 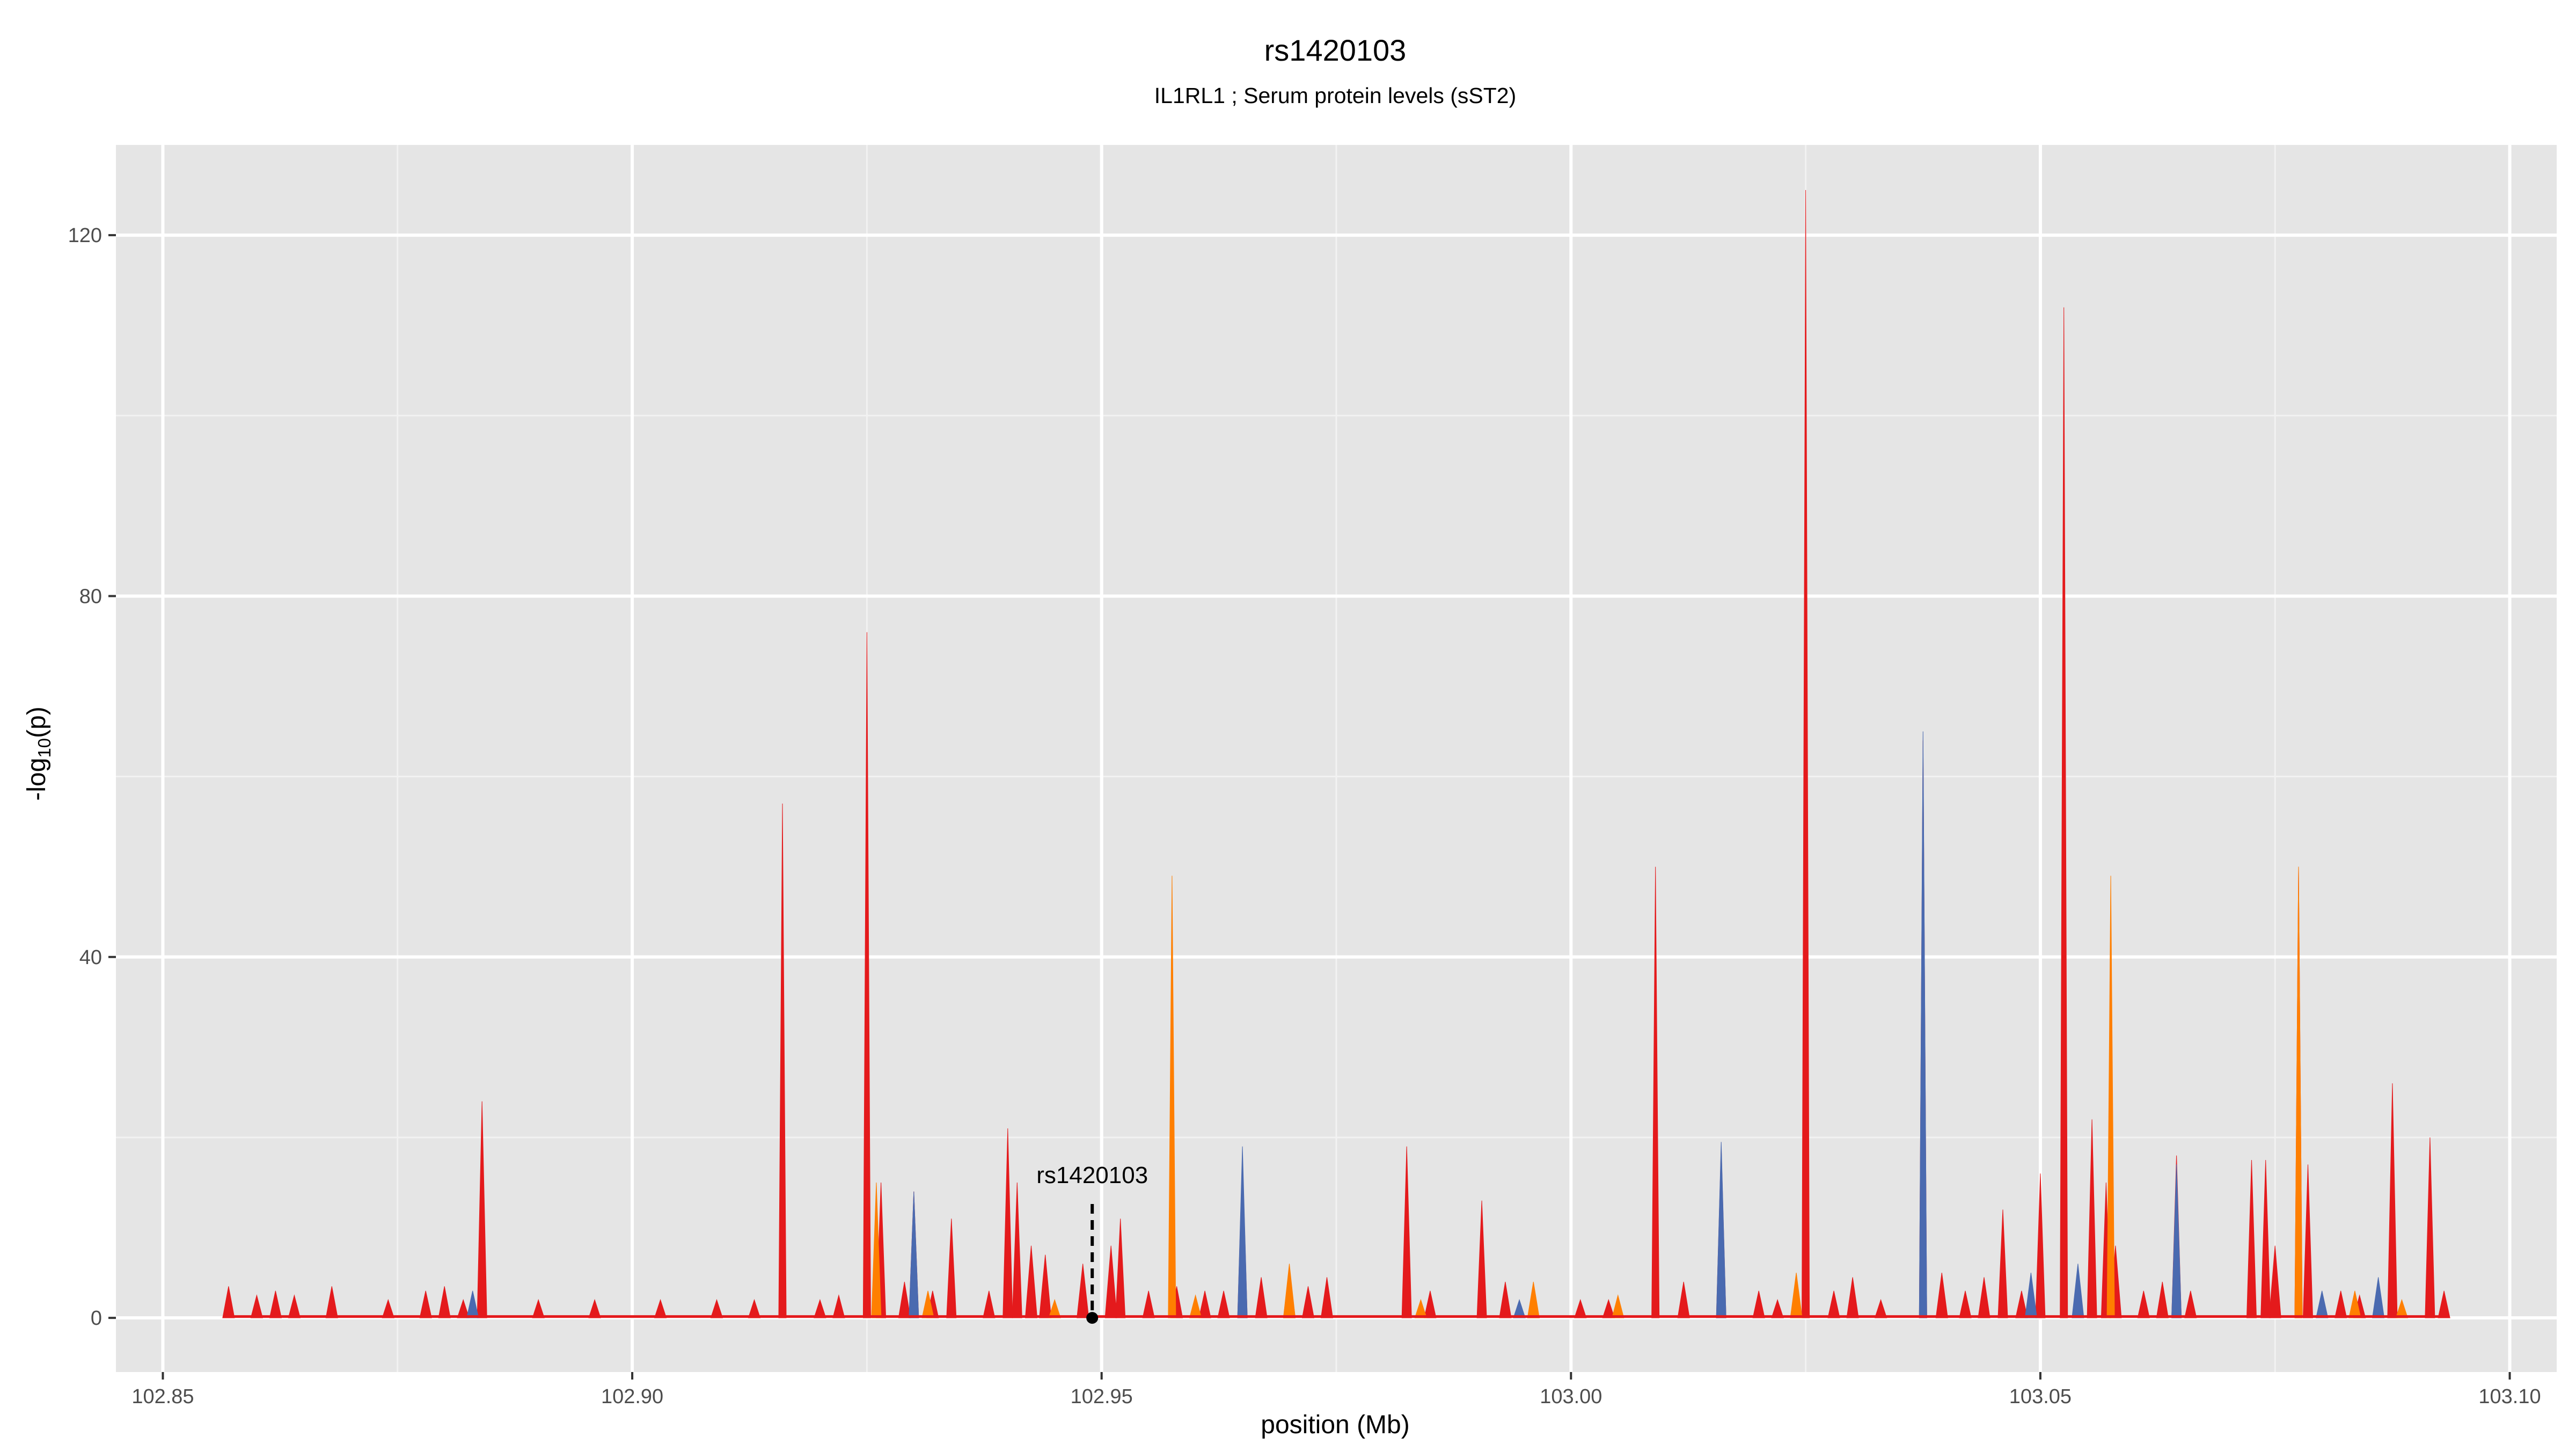 I want to click on y-tick-label: 40, so click(x=90, y=957).